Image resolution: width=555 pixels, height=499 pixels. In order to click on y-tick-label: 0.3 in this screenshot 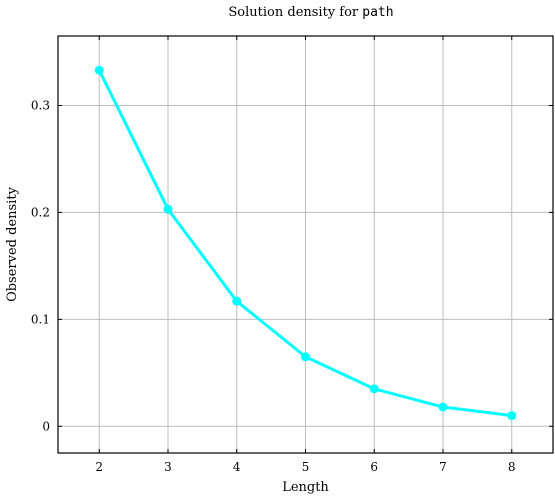, I will do `click(40, 106)`.